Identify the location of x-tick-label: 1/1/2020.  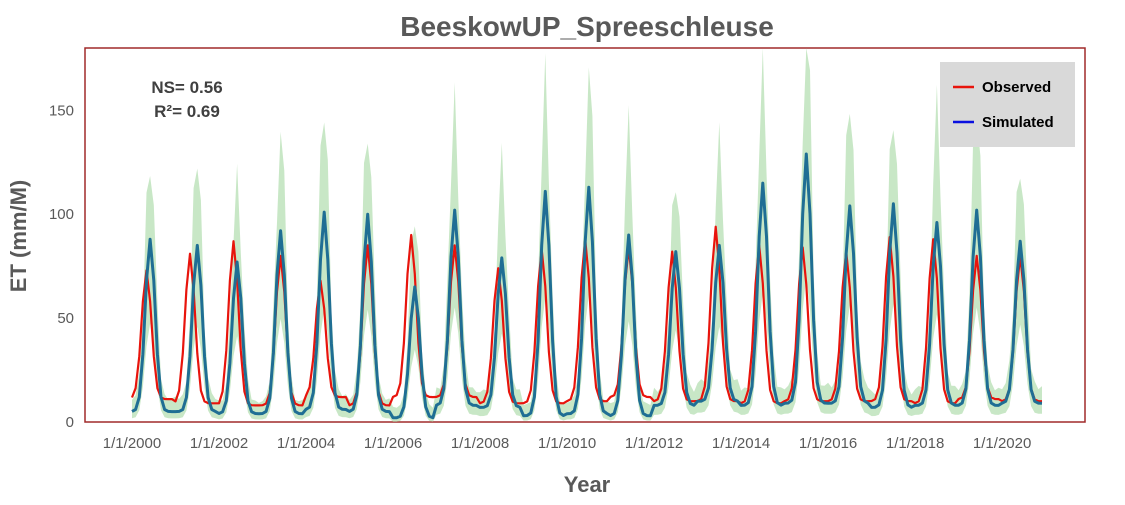
(1002, 443).